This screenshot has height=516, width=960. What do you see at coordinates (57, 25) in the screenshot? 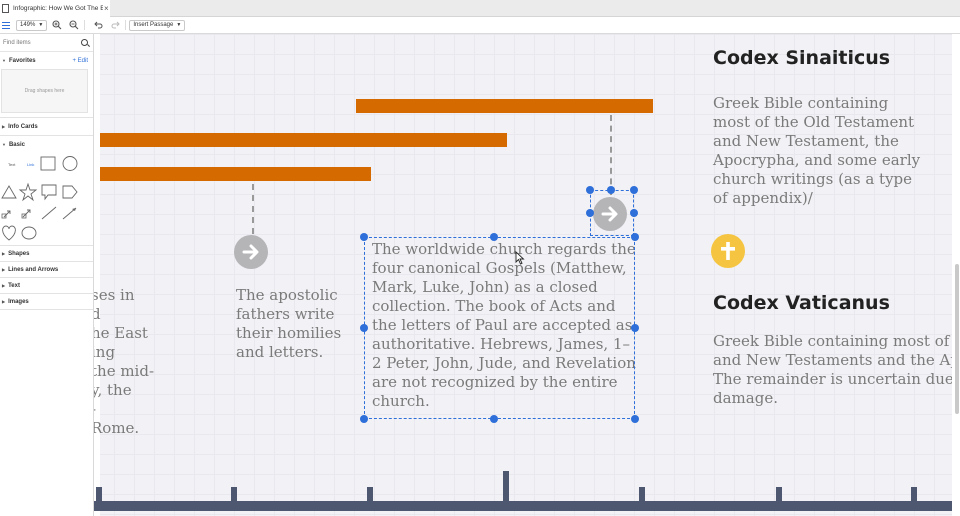
I see `zoom-in-icon` at bounding box center [57, 25].